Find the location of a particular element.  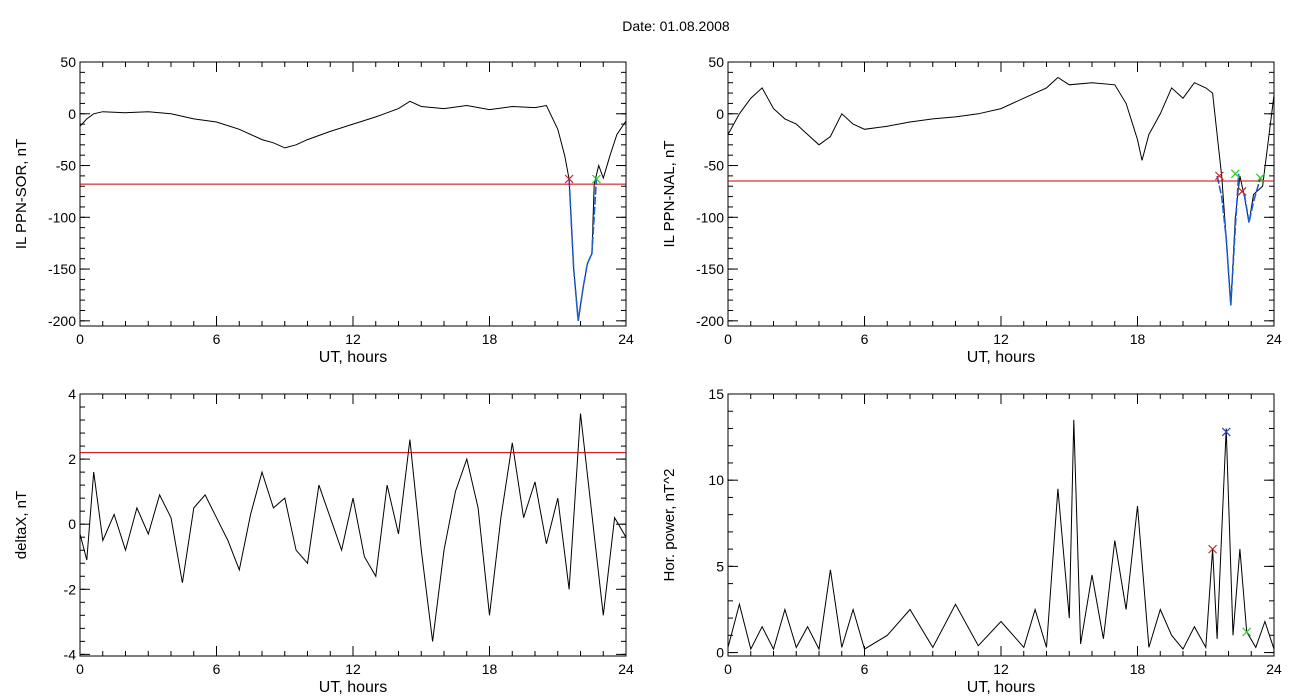

y-axis-label: IL PPN-SOR, nT is located at coordinates (21, 194).